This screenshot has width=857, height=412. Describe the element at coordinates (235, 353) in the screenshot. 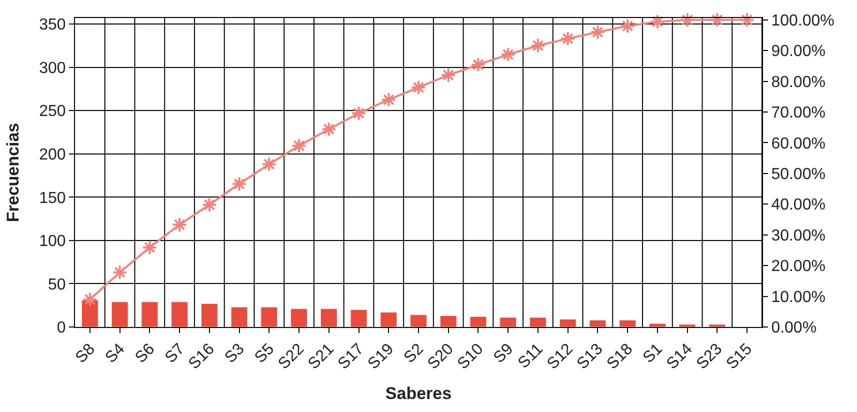

I see `x-tick-label: S3` at that location.